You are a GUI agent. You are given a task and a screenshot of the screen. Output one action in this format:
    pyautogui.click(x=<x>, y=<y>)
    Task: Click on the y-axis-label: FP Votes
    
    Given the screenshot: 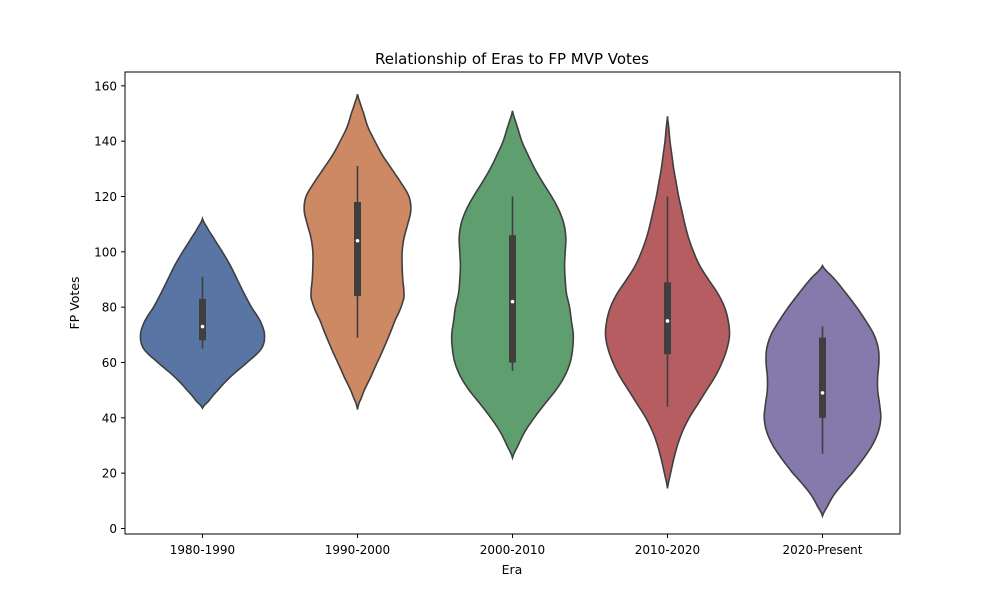 What is the action you would take?
    pyautogui.click(x=74, y=302)
    